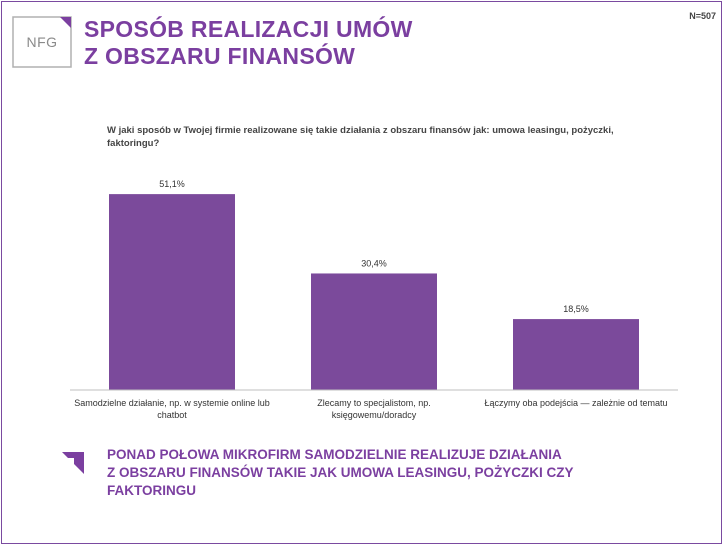  Describe the element at coordinates (576, 309) in the screenshot. I see `bar-value-label-3: 18,5%` at that location.